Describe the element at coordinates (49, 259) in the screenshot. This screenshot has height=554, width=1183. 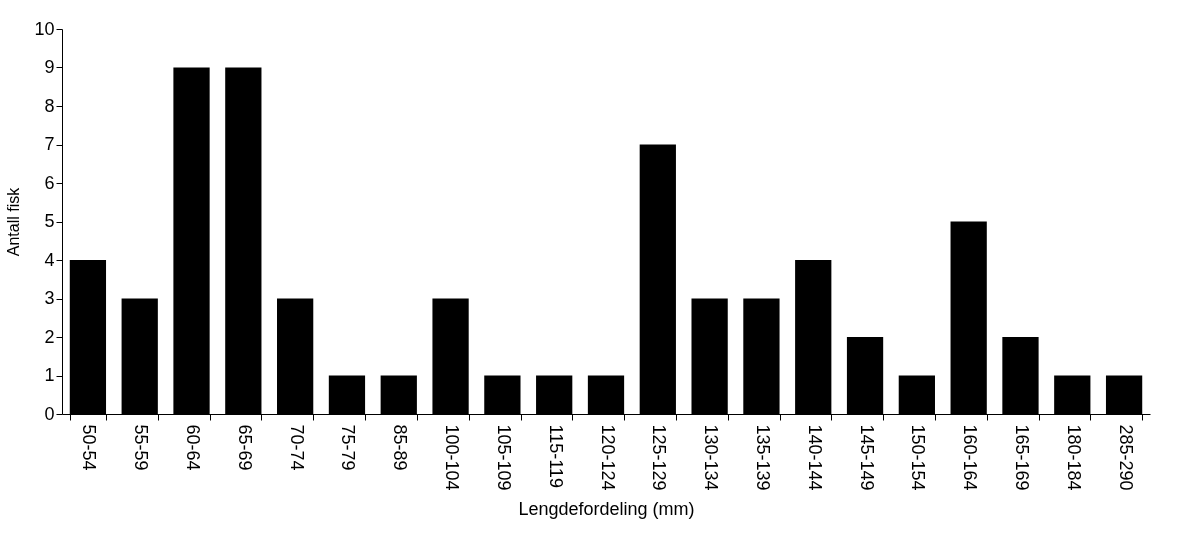
I see `y-tick-label: 4` at that location.